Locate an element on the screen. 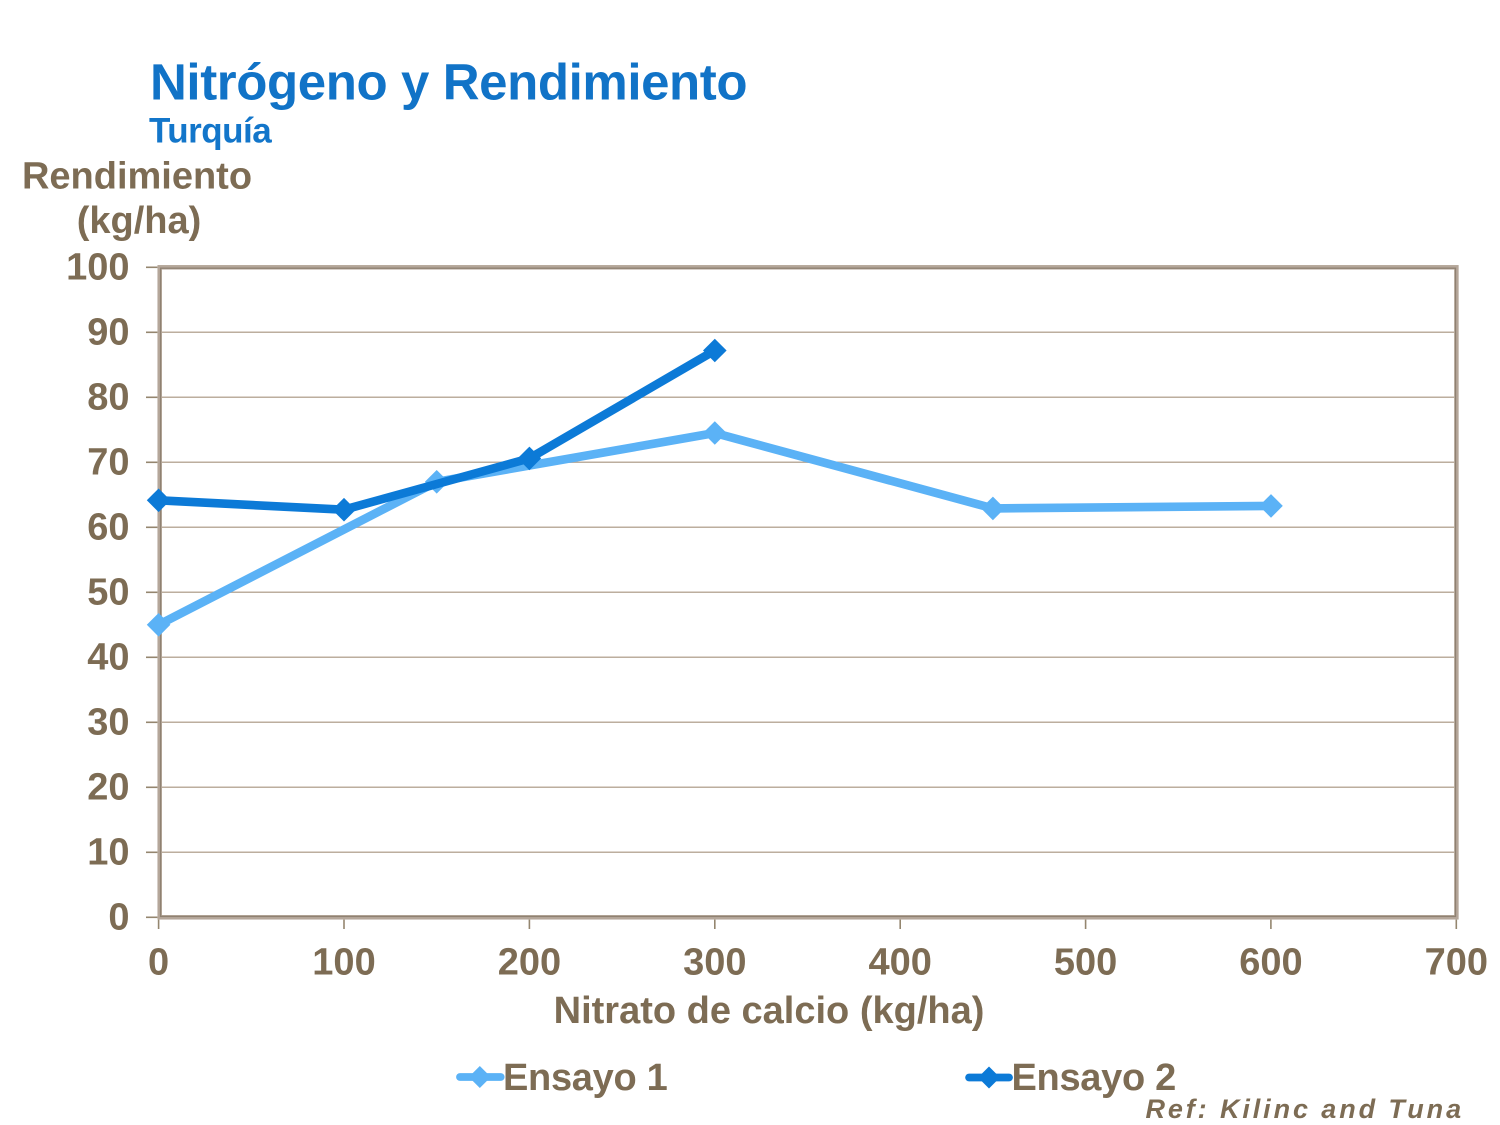 This screenshot has width=1500, height=1125. svg-text: 30 is located at coordinates (108, 723).